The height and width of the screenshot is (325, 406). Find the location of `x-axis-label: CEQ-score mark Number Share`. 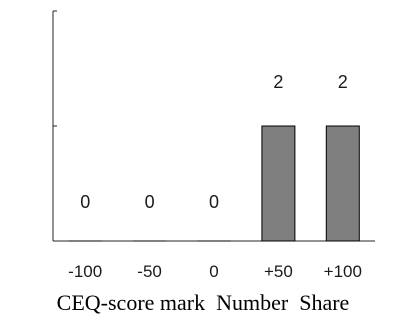

x-axis-label: CEQ-score mark Number Share is located at coordinates (203, 302).